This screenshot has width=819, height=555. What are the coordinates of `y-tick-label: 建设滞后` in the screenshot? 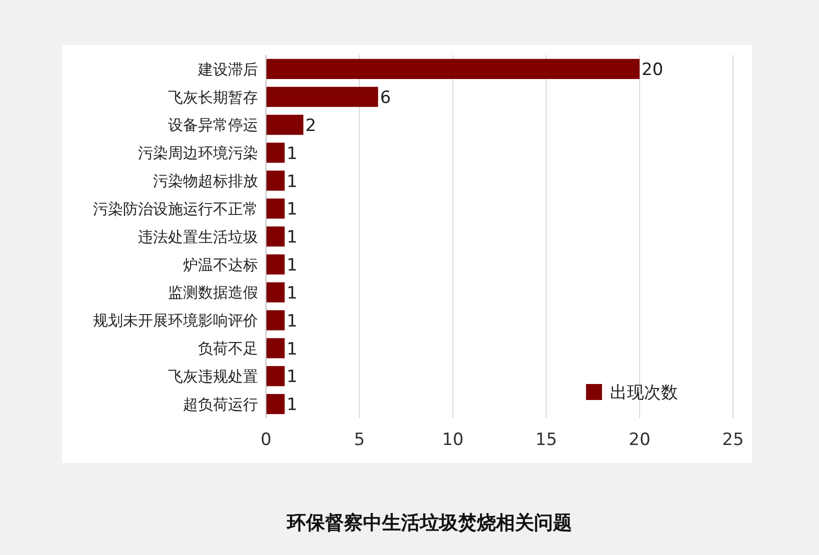 It's located at (227, 69).